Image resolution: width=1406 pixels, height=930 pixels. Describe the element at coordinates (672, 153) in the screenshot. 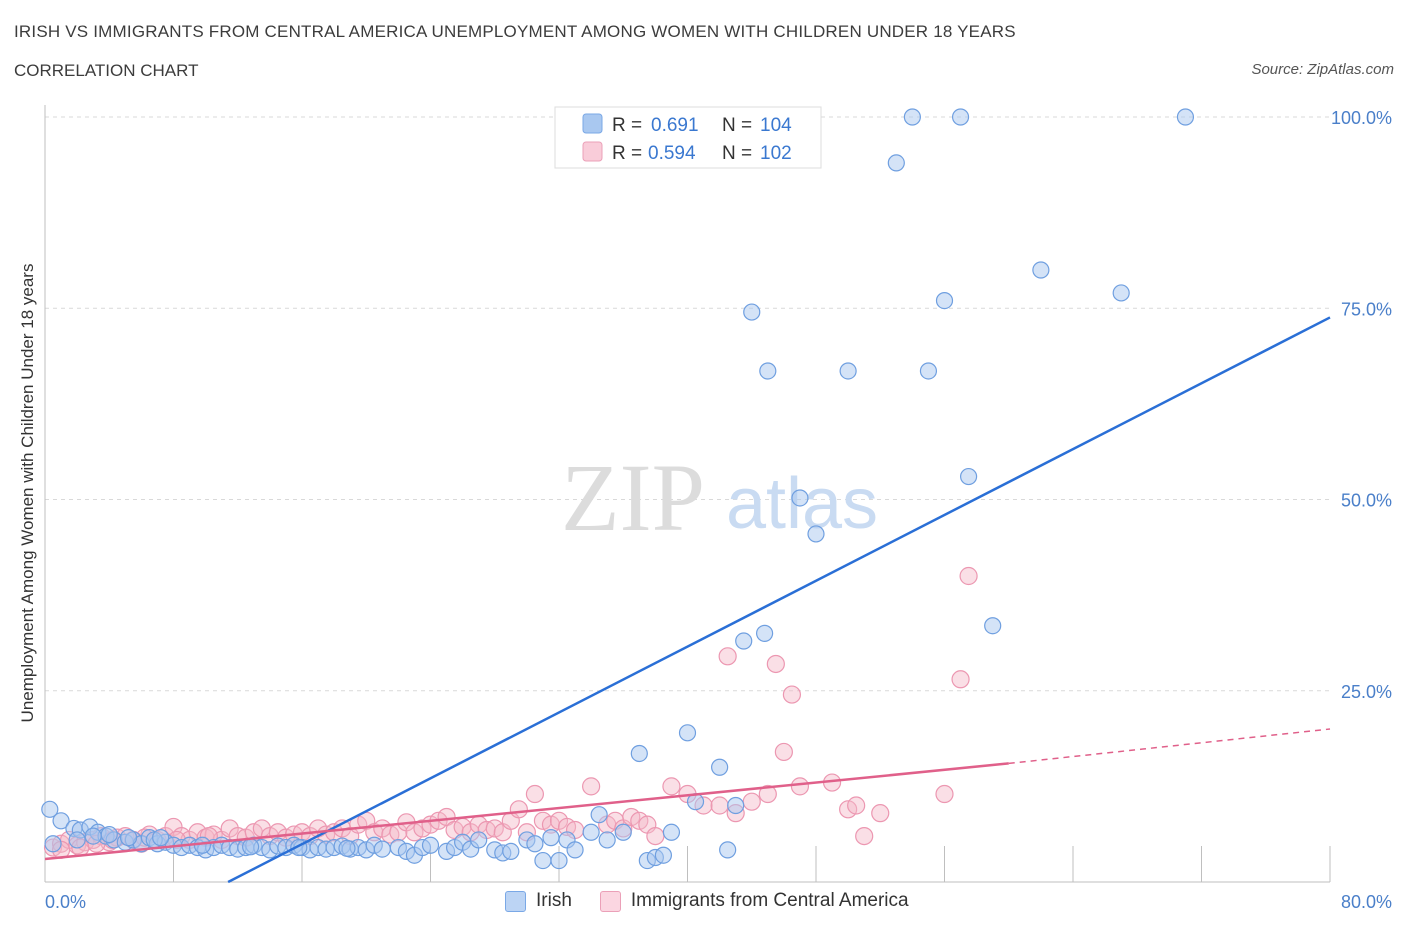

I see `central-r-value: 0.594` at that location.